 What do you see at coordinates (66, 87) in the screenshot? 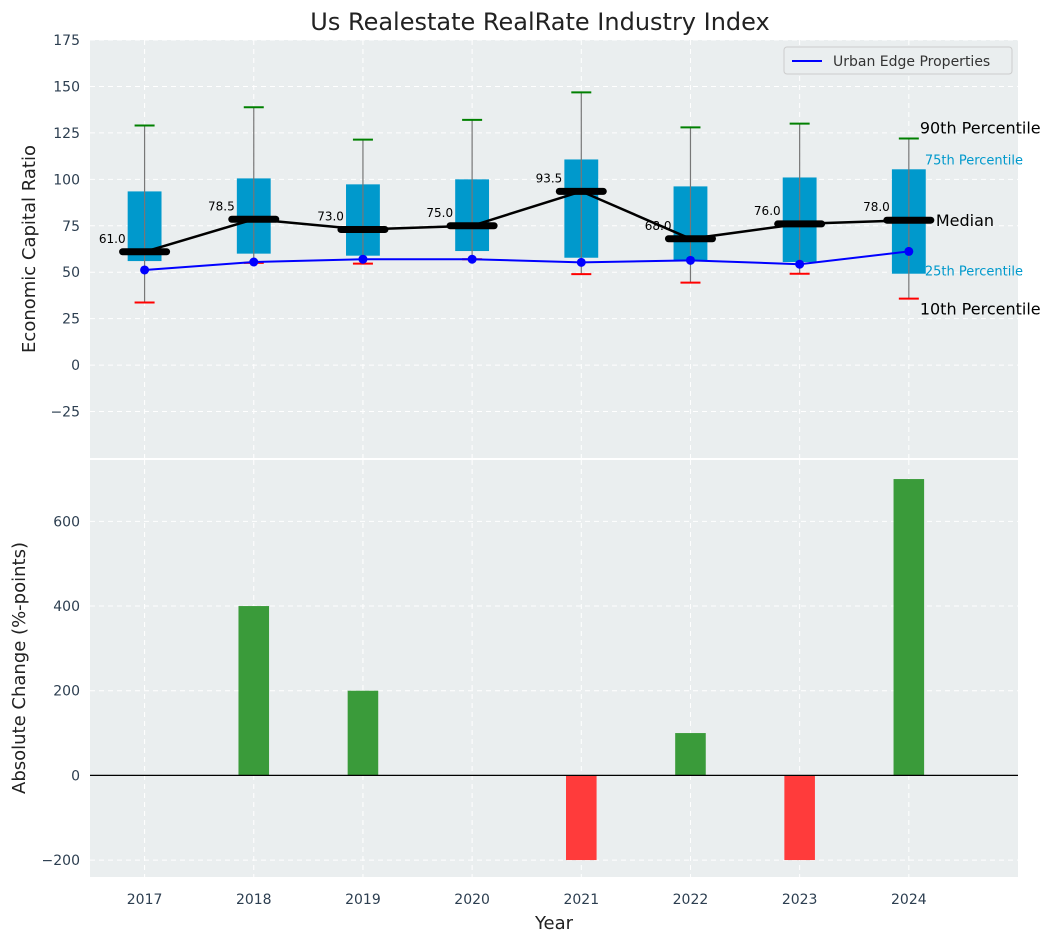
I see `y-tick-label-top: 150` at bounding box center [66, 87].